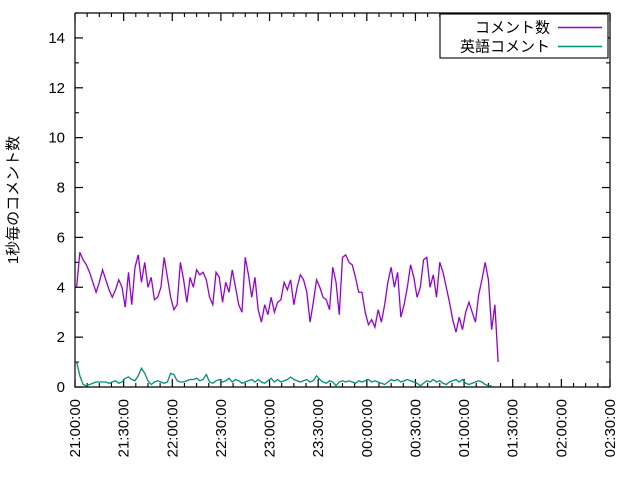 This screenshot has width=640, height=480. Describe the element at coordinates (56, 38) in the screenshot. I see `y-tick-label: 14` at that location.